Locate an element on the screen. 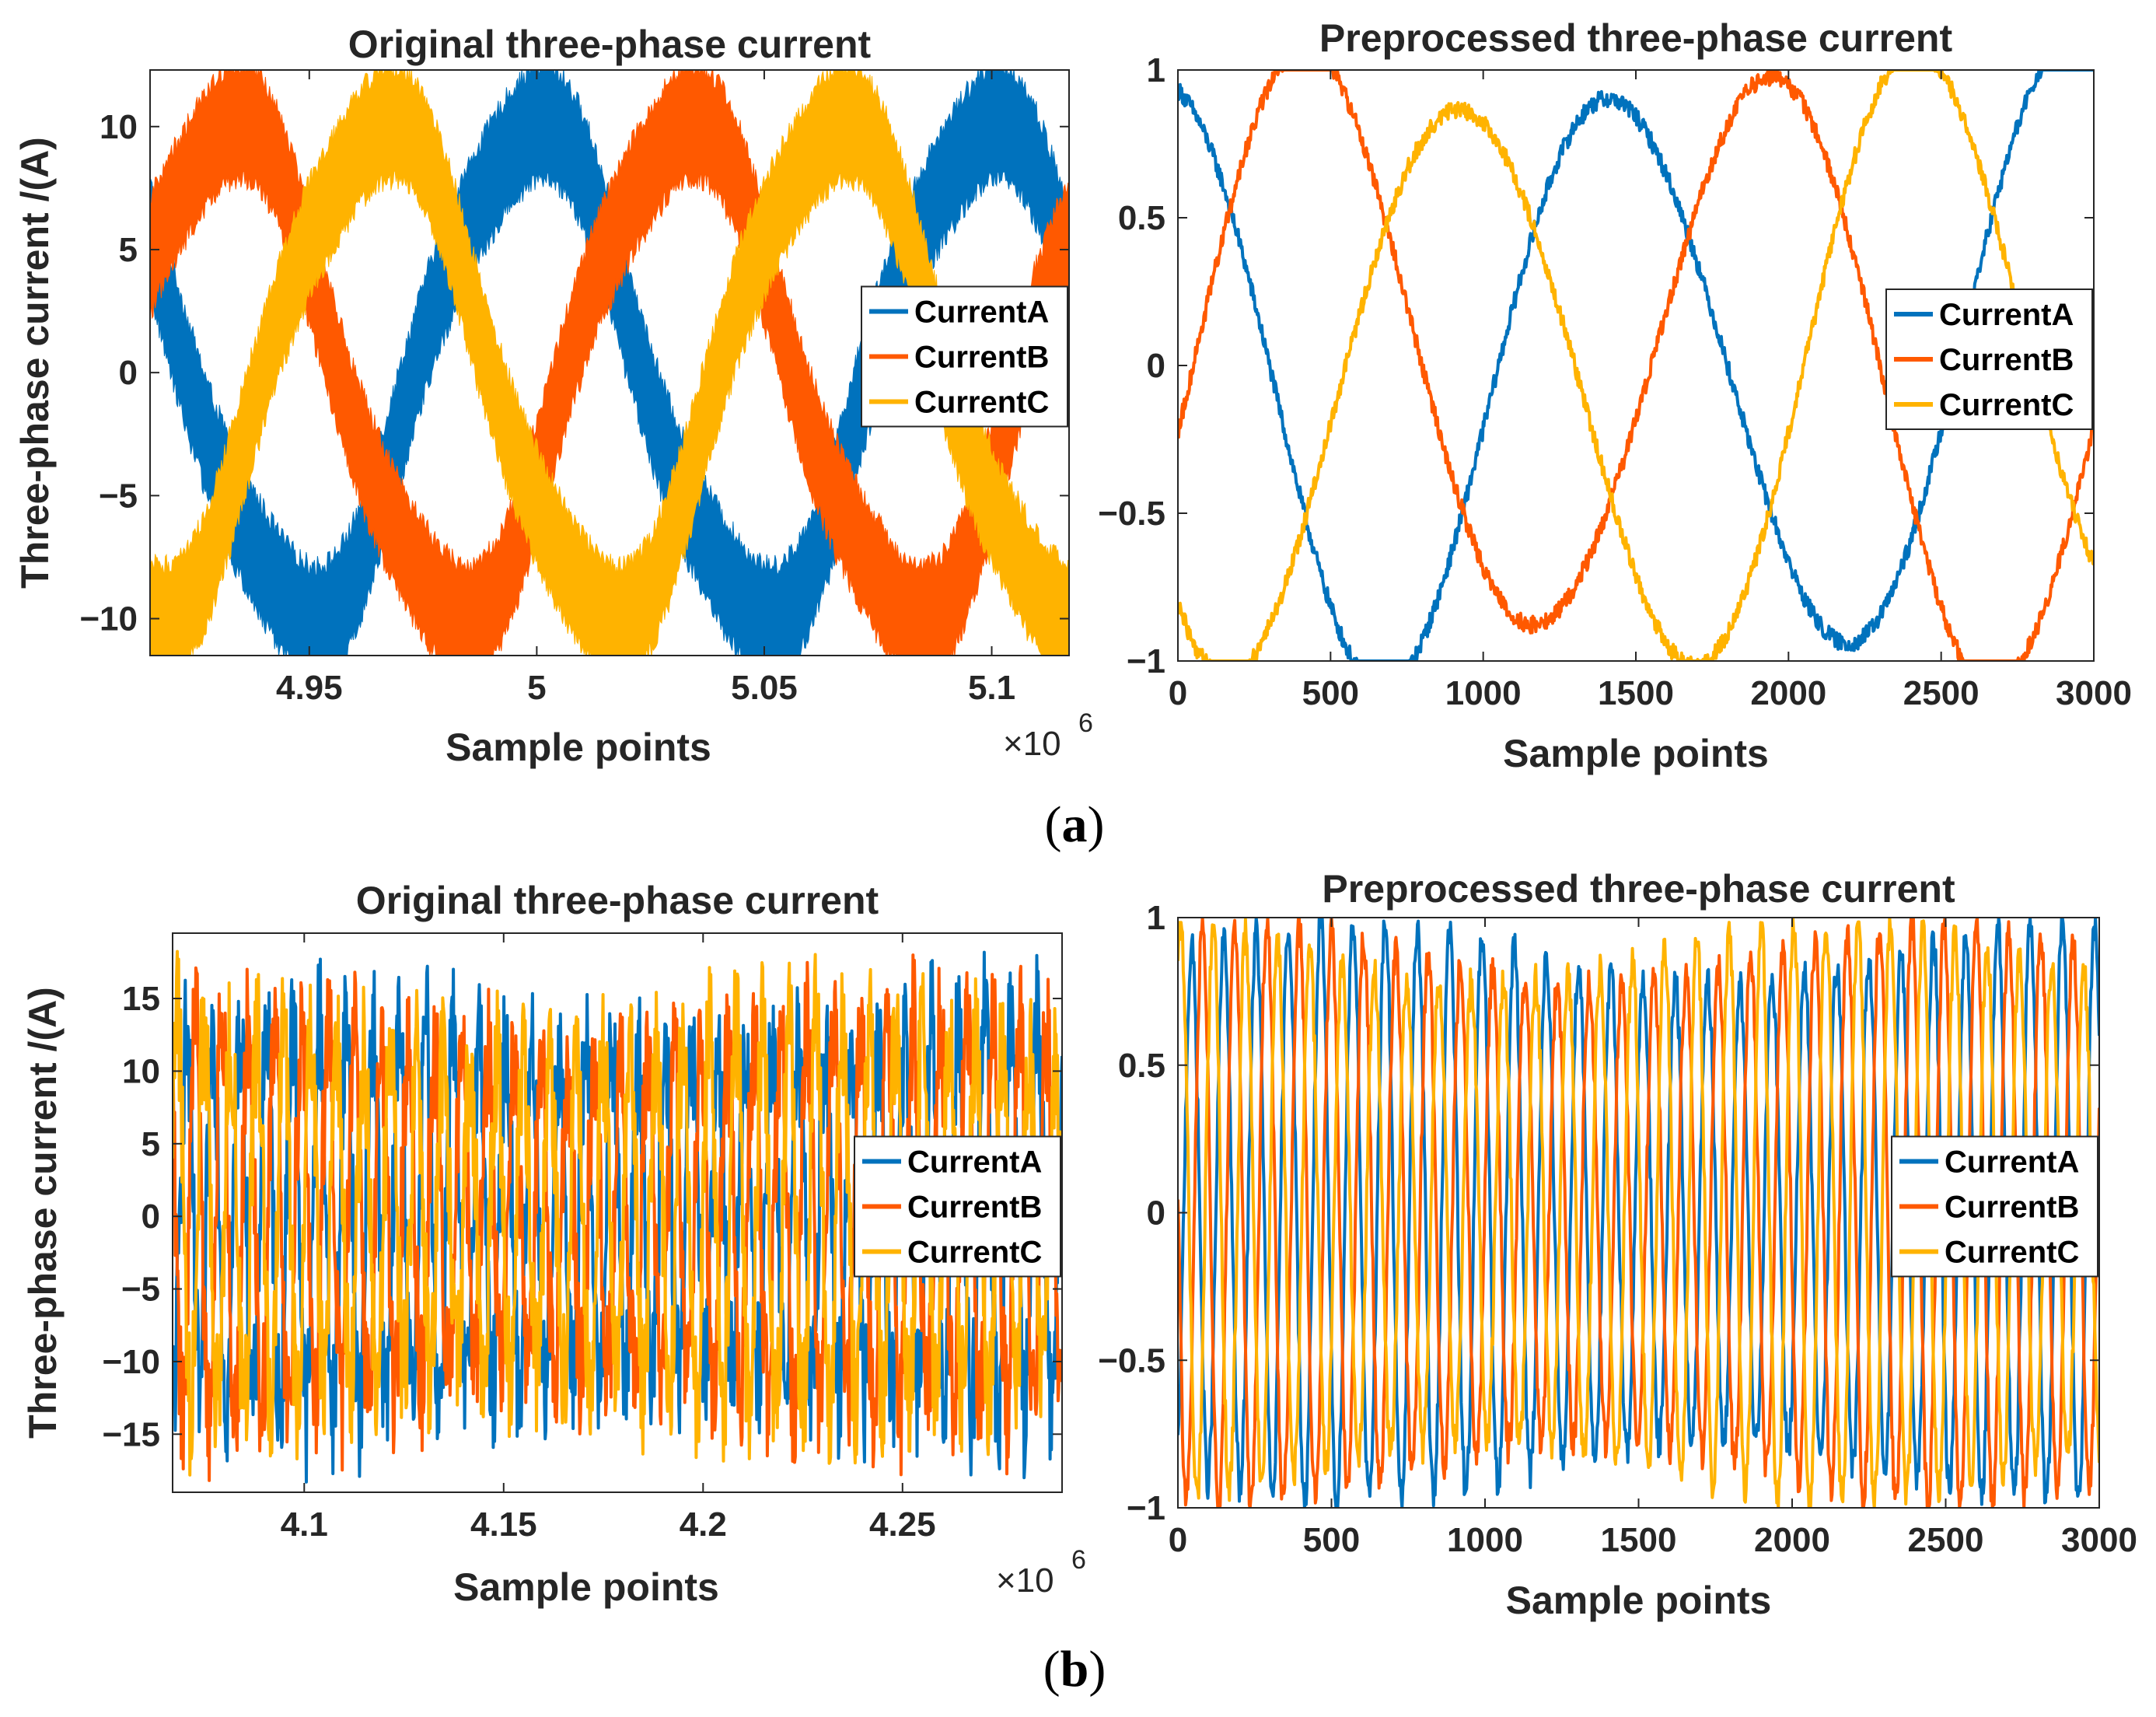 This screenshot has height=1717, width=2156. y-tick-label: −15 is located at coordinates (131, 1434).